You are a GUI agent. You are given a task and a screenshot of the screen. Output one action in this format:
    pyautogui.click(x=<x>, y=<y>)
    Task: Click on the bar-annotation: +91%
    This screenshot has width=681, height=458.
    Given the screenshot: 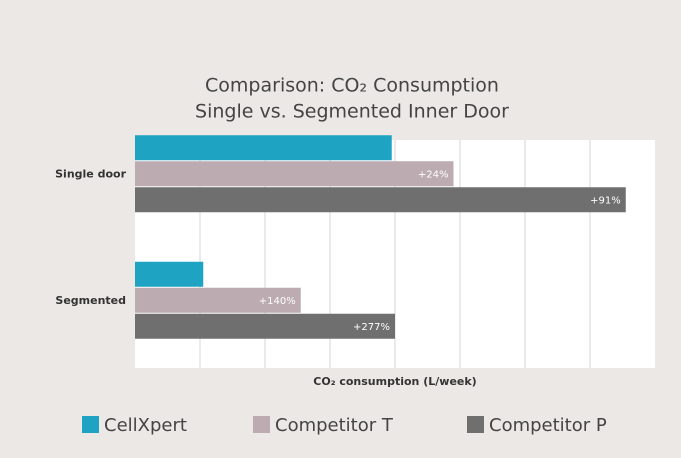 What is the action you would take?
    pyautogui.click(x=605, y=200)
    